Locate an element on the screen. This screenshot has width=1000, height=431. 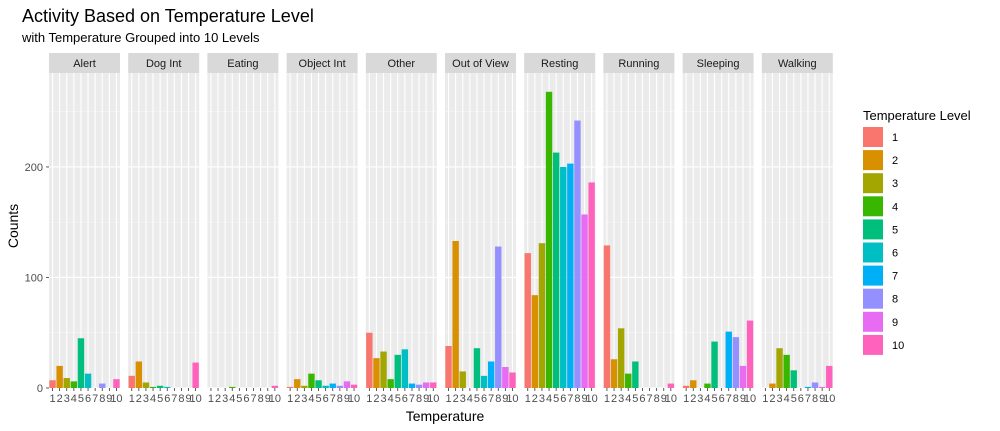
facet-panel: Out of View 1 2 3 4 5 6 7 8 910 is located at coordinates (482, 229).